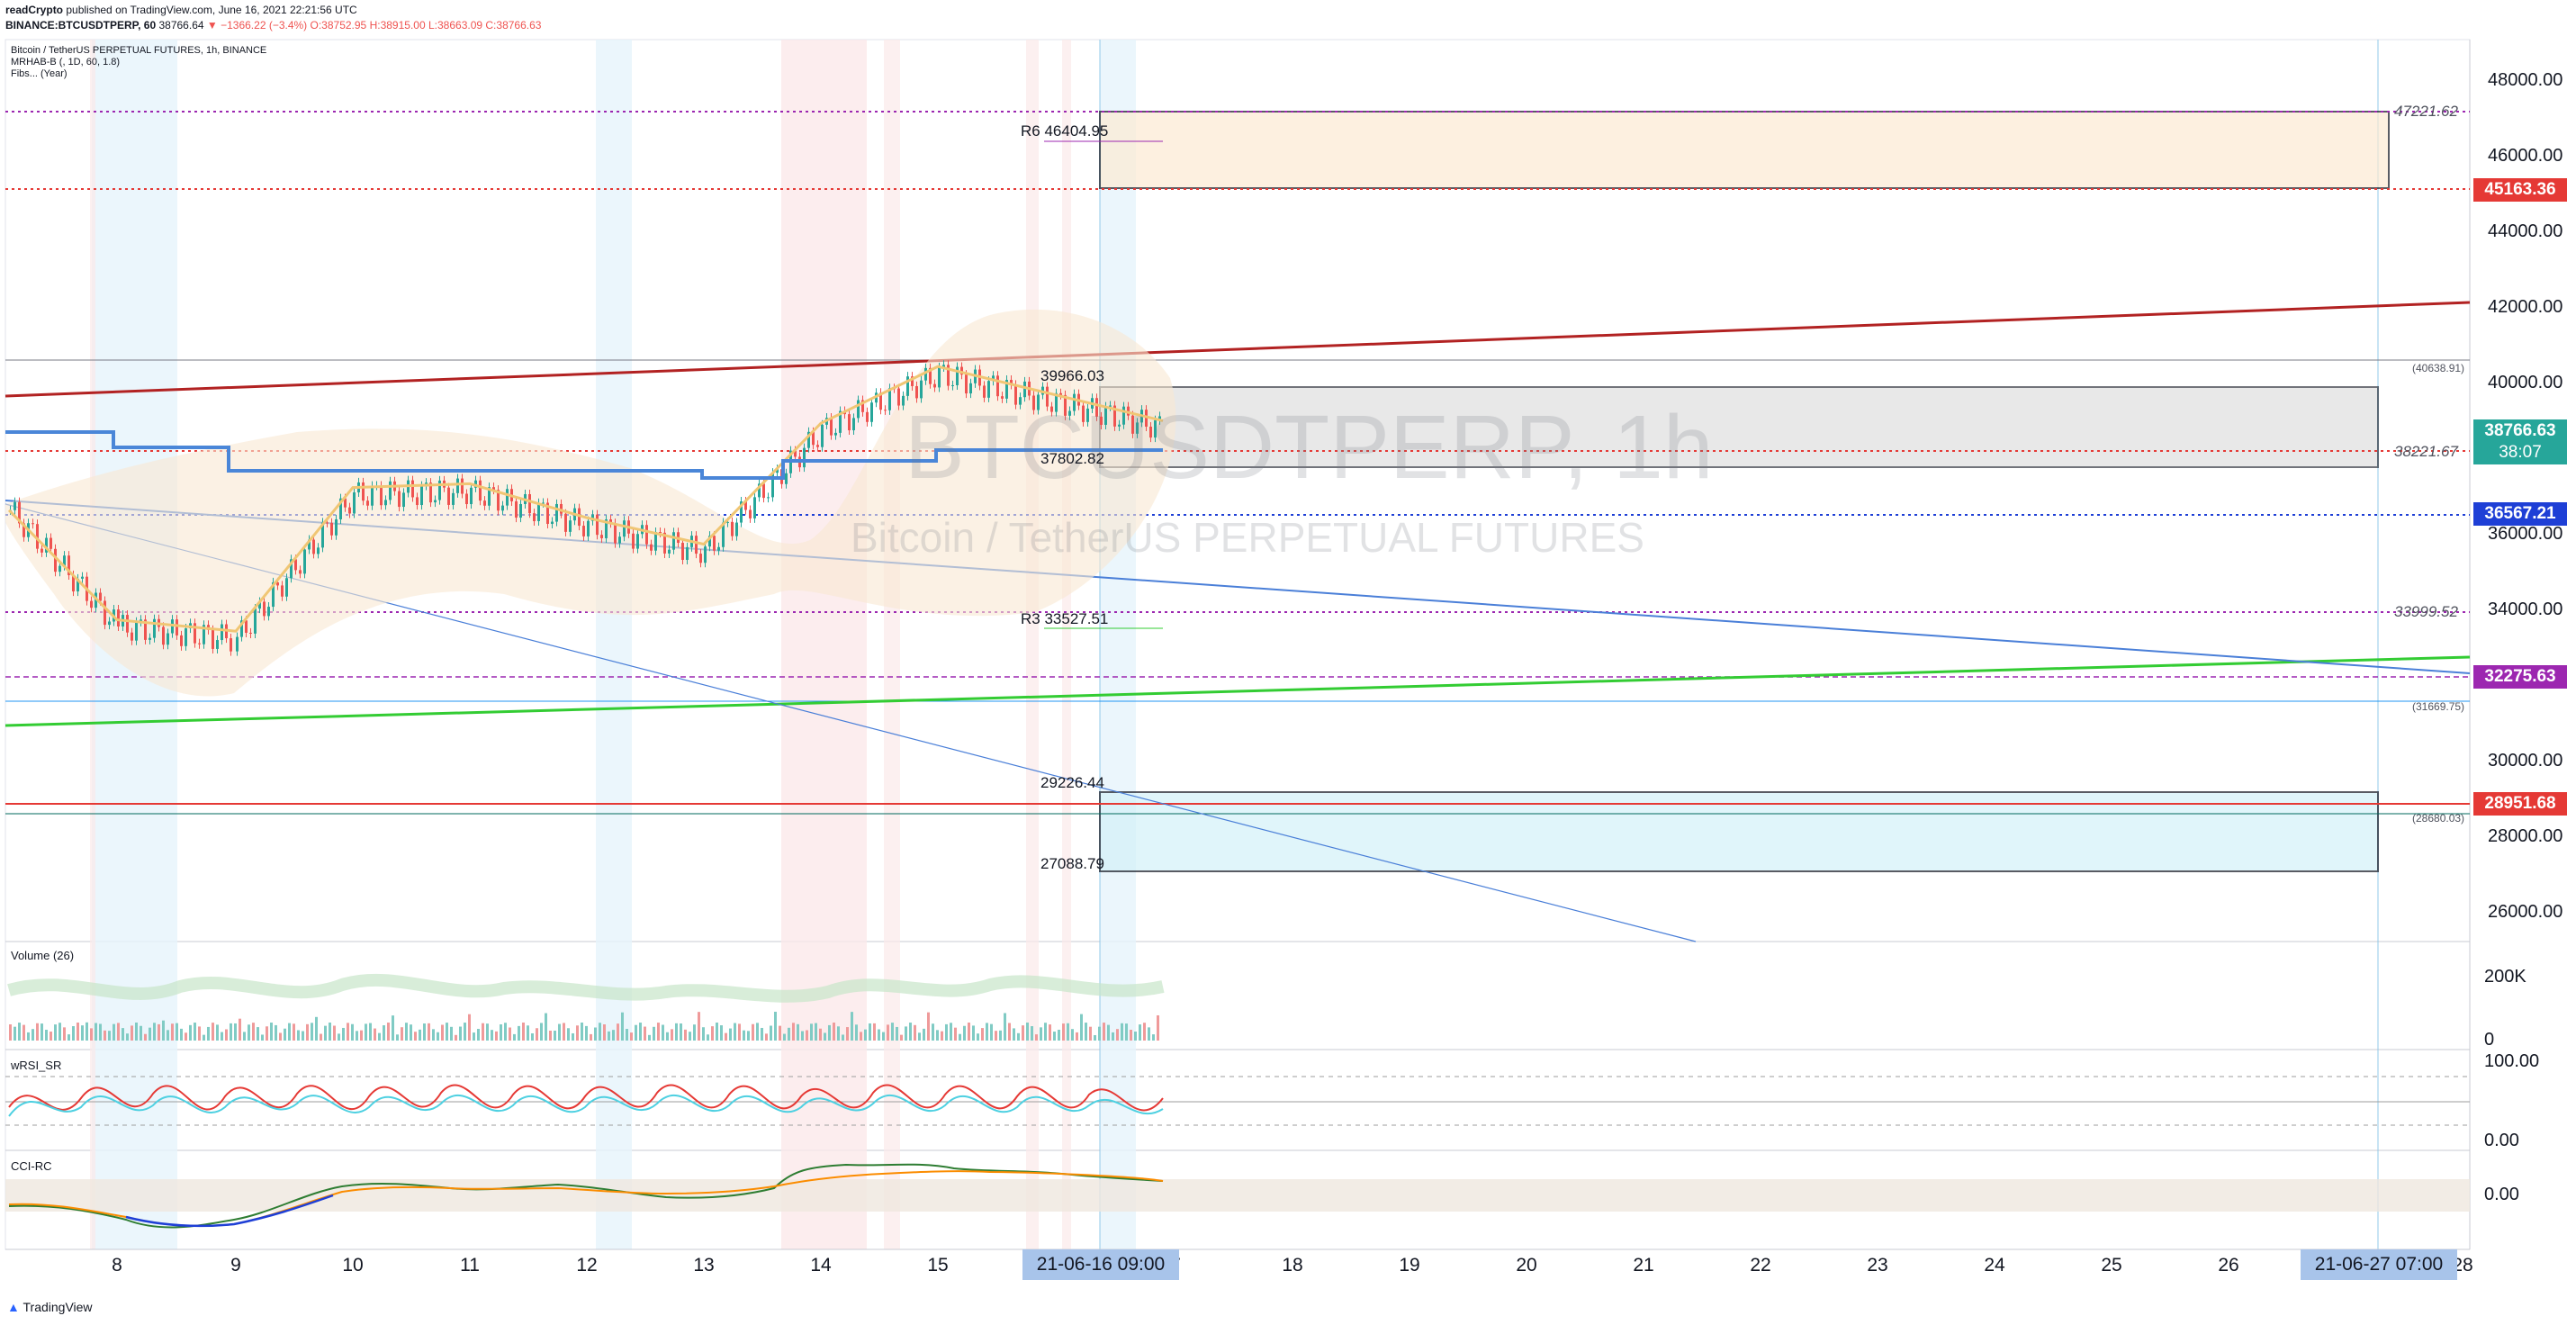 This screenshot has height=1325, width=2576. I want to click on cci-pane-label: CCI-RC, so click(31, 1166).